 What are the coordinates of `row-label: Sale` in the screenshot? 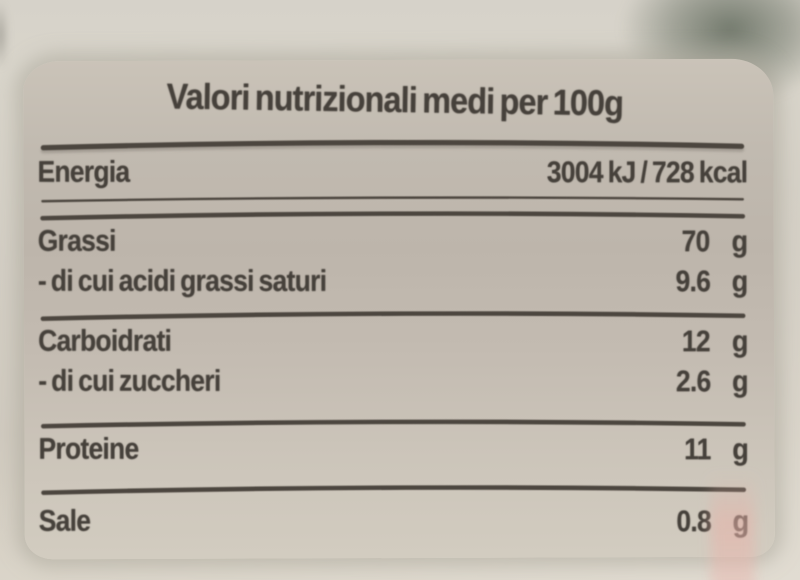 It's located at (64, 521).